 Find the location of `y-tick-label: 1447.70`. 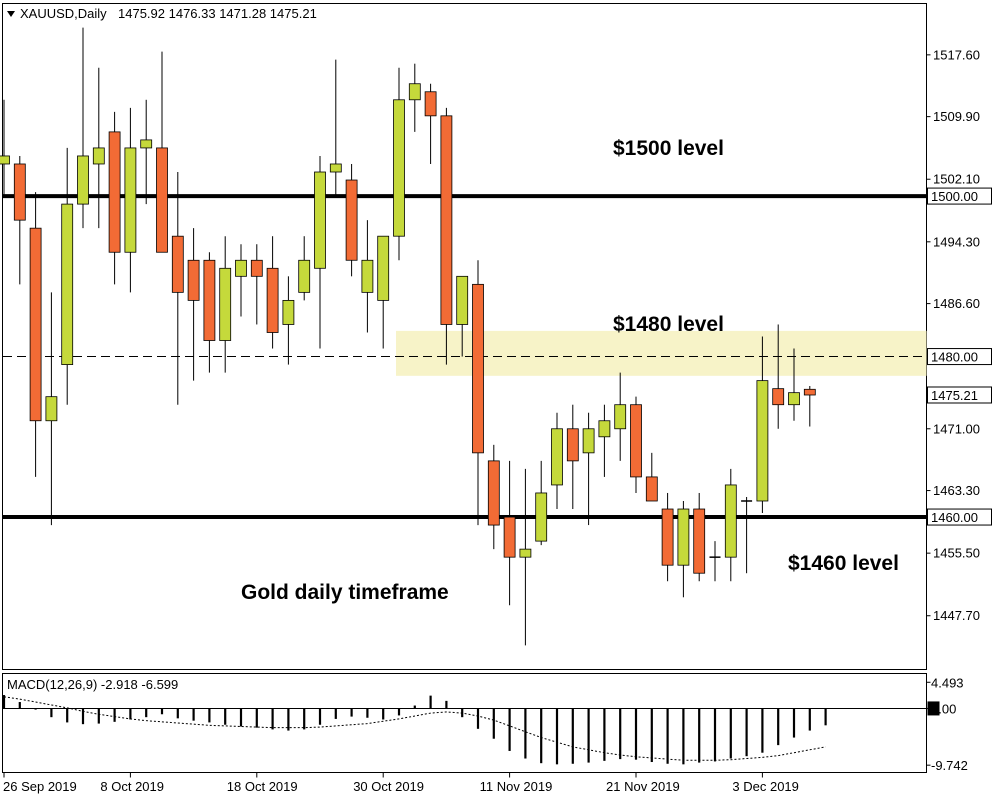

y-tick-label: 1447.70 is located at coordinates (956, 615).